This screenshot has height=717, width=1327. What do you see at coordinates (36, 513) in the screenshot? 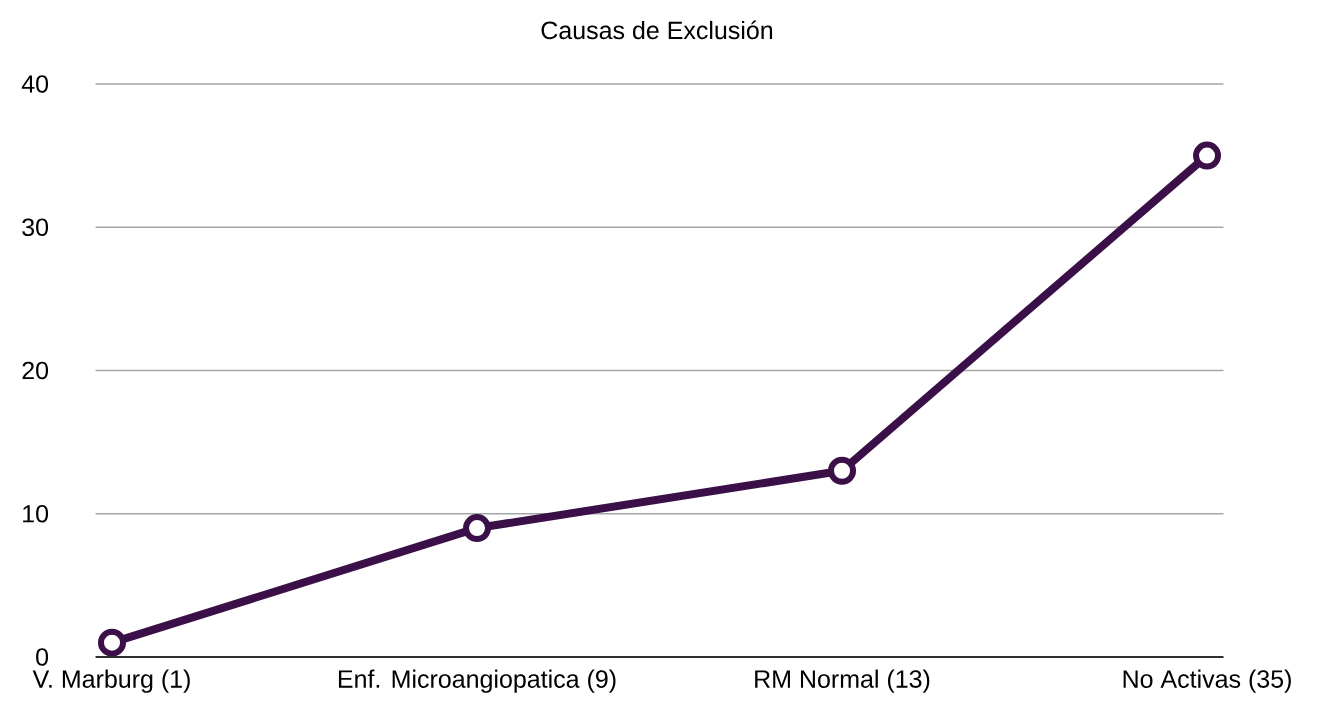
I see `y-tick-label: 10` at bounding box center [36, 513].